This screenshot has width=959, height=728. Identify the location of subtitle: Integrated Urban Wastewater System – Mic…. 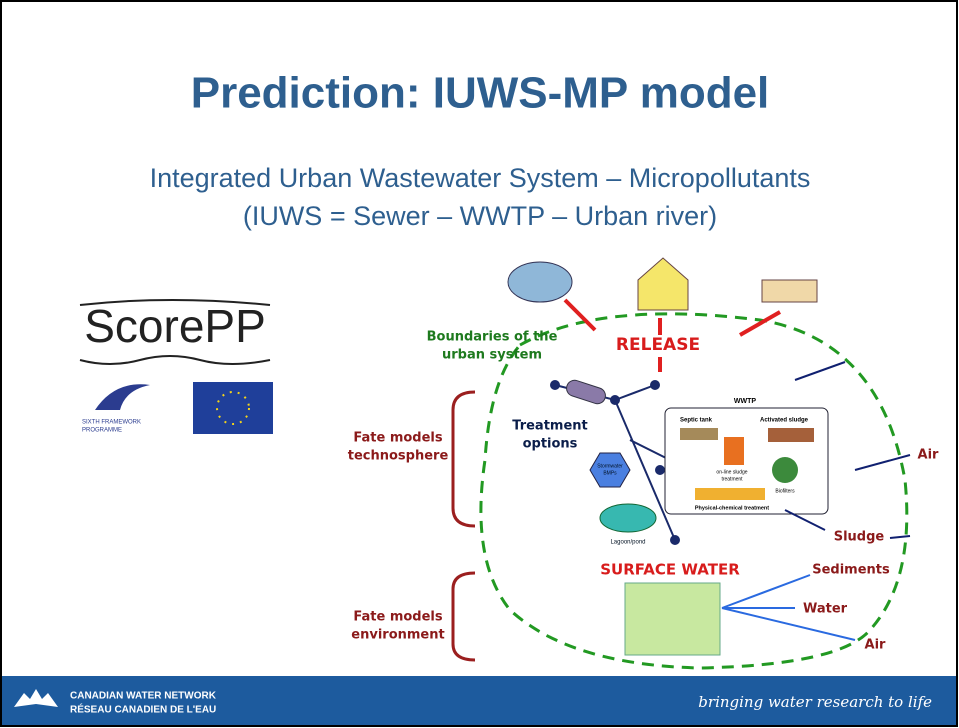
(480, 178).